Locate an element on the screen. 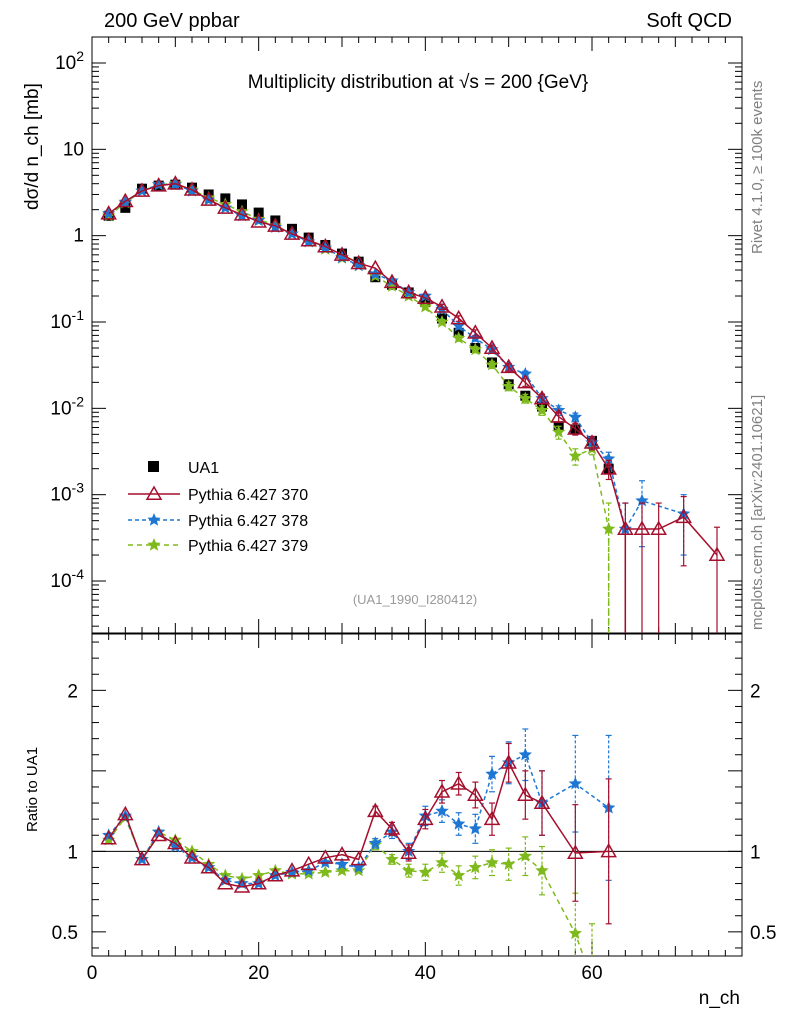  legend-p370-label: Pythia 6.427 370 is located at coordinates (248, 495).